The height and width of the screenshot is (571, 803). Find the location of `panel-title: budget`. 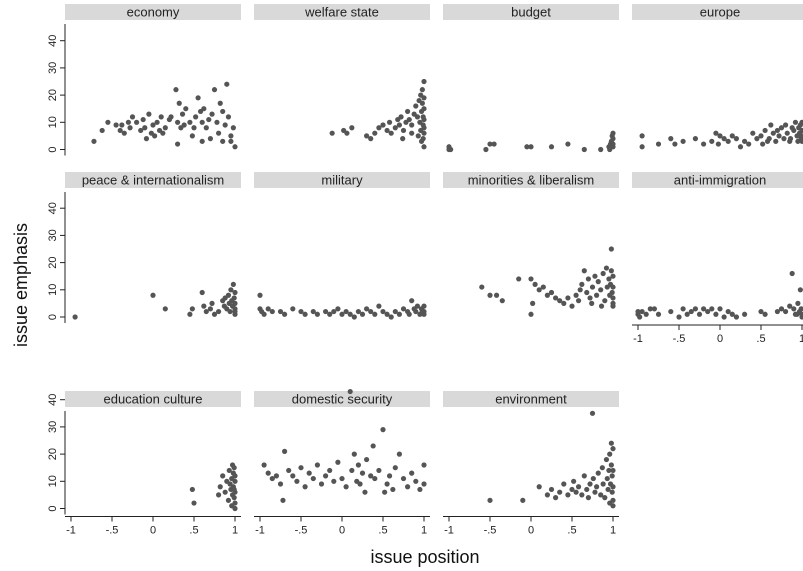

panel-title: budget is located at coordinates (531, 12).